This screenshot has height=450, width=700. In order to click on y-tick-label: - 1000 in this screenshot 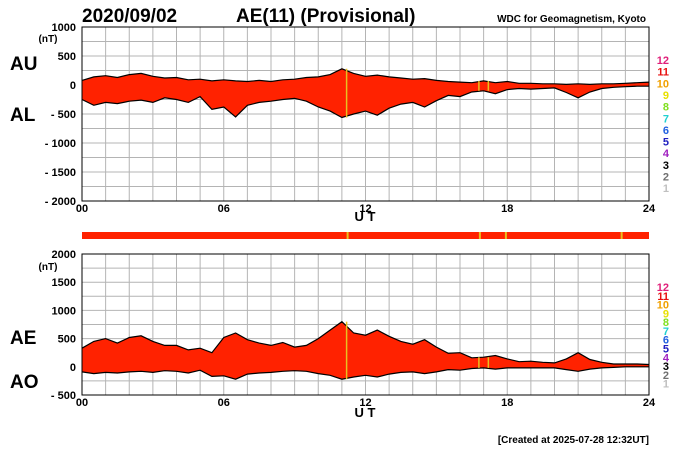, I will do `click(60, 144)`.